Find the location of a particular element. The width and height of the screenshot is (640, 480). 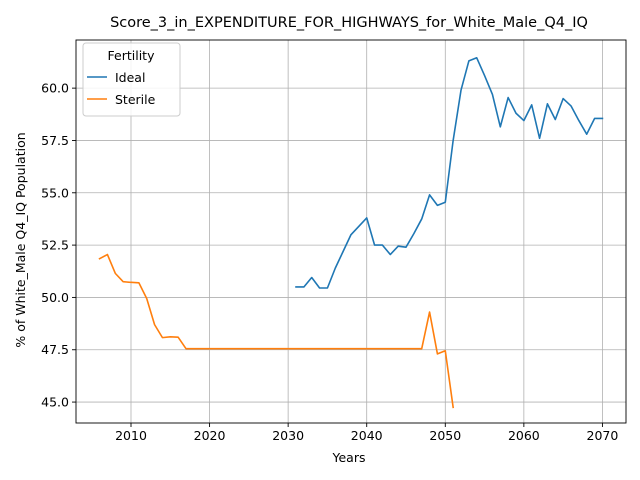

y-tick-label: 50.0 is located at coordinates (55, 297).